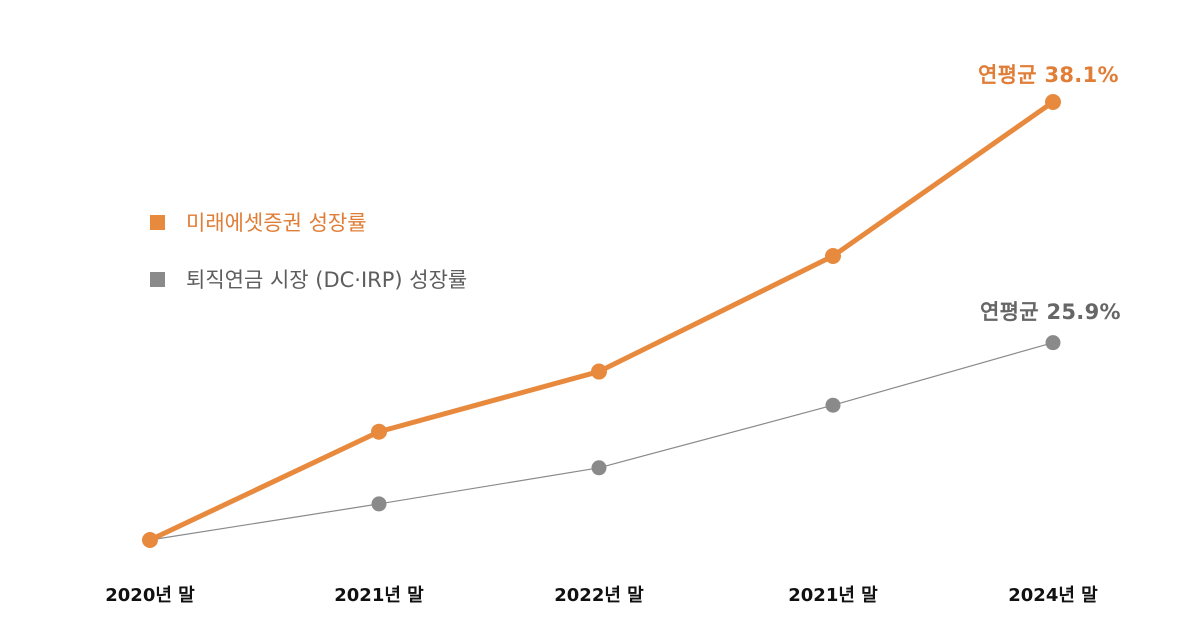 This screenshot has height=630, width=1200. I want to click on legend-swatch-orange, so click(157, 222).